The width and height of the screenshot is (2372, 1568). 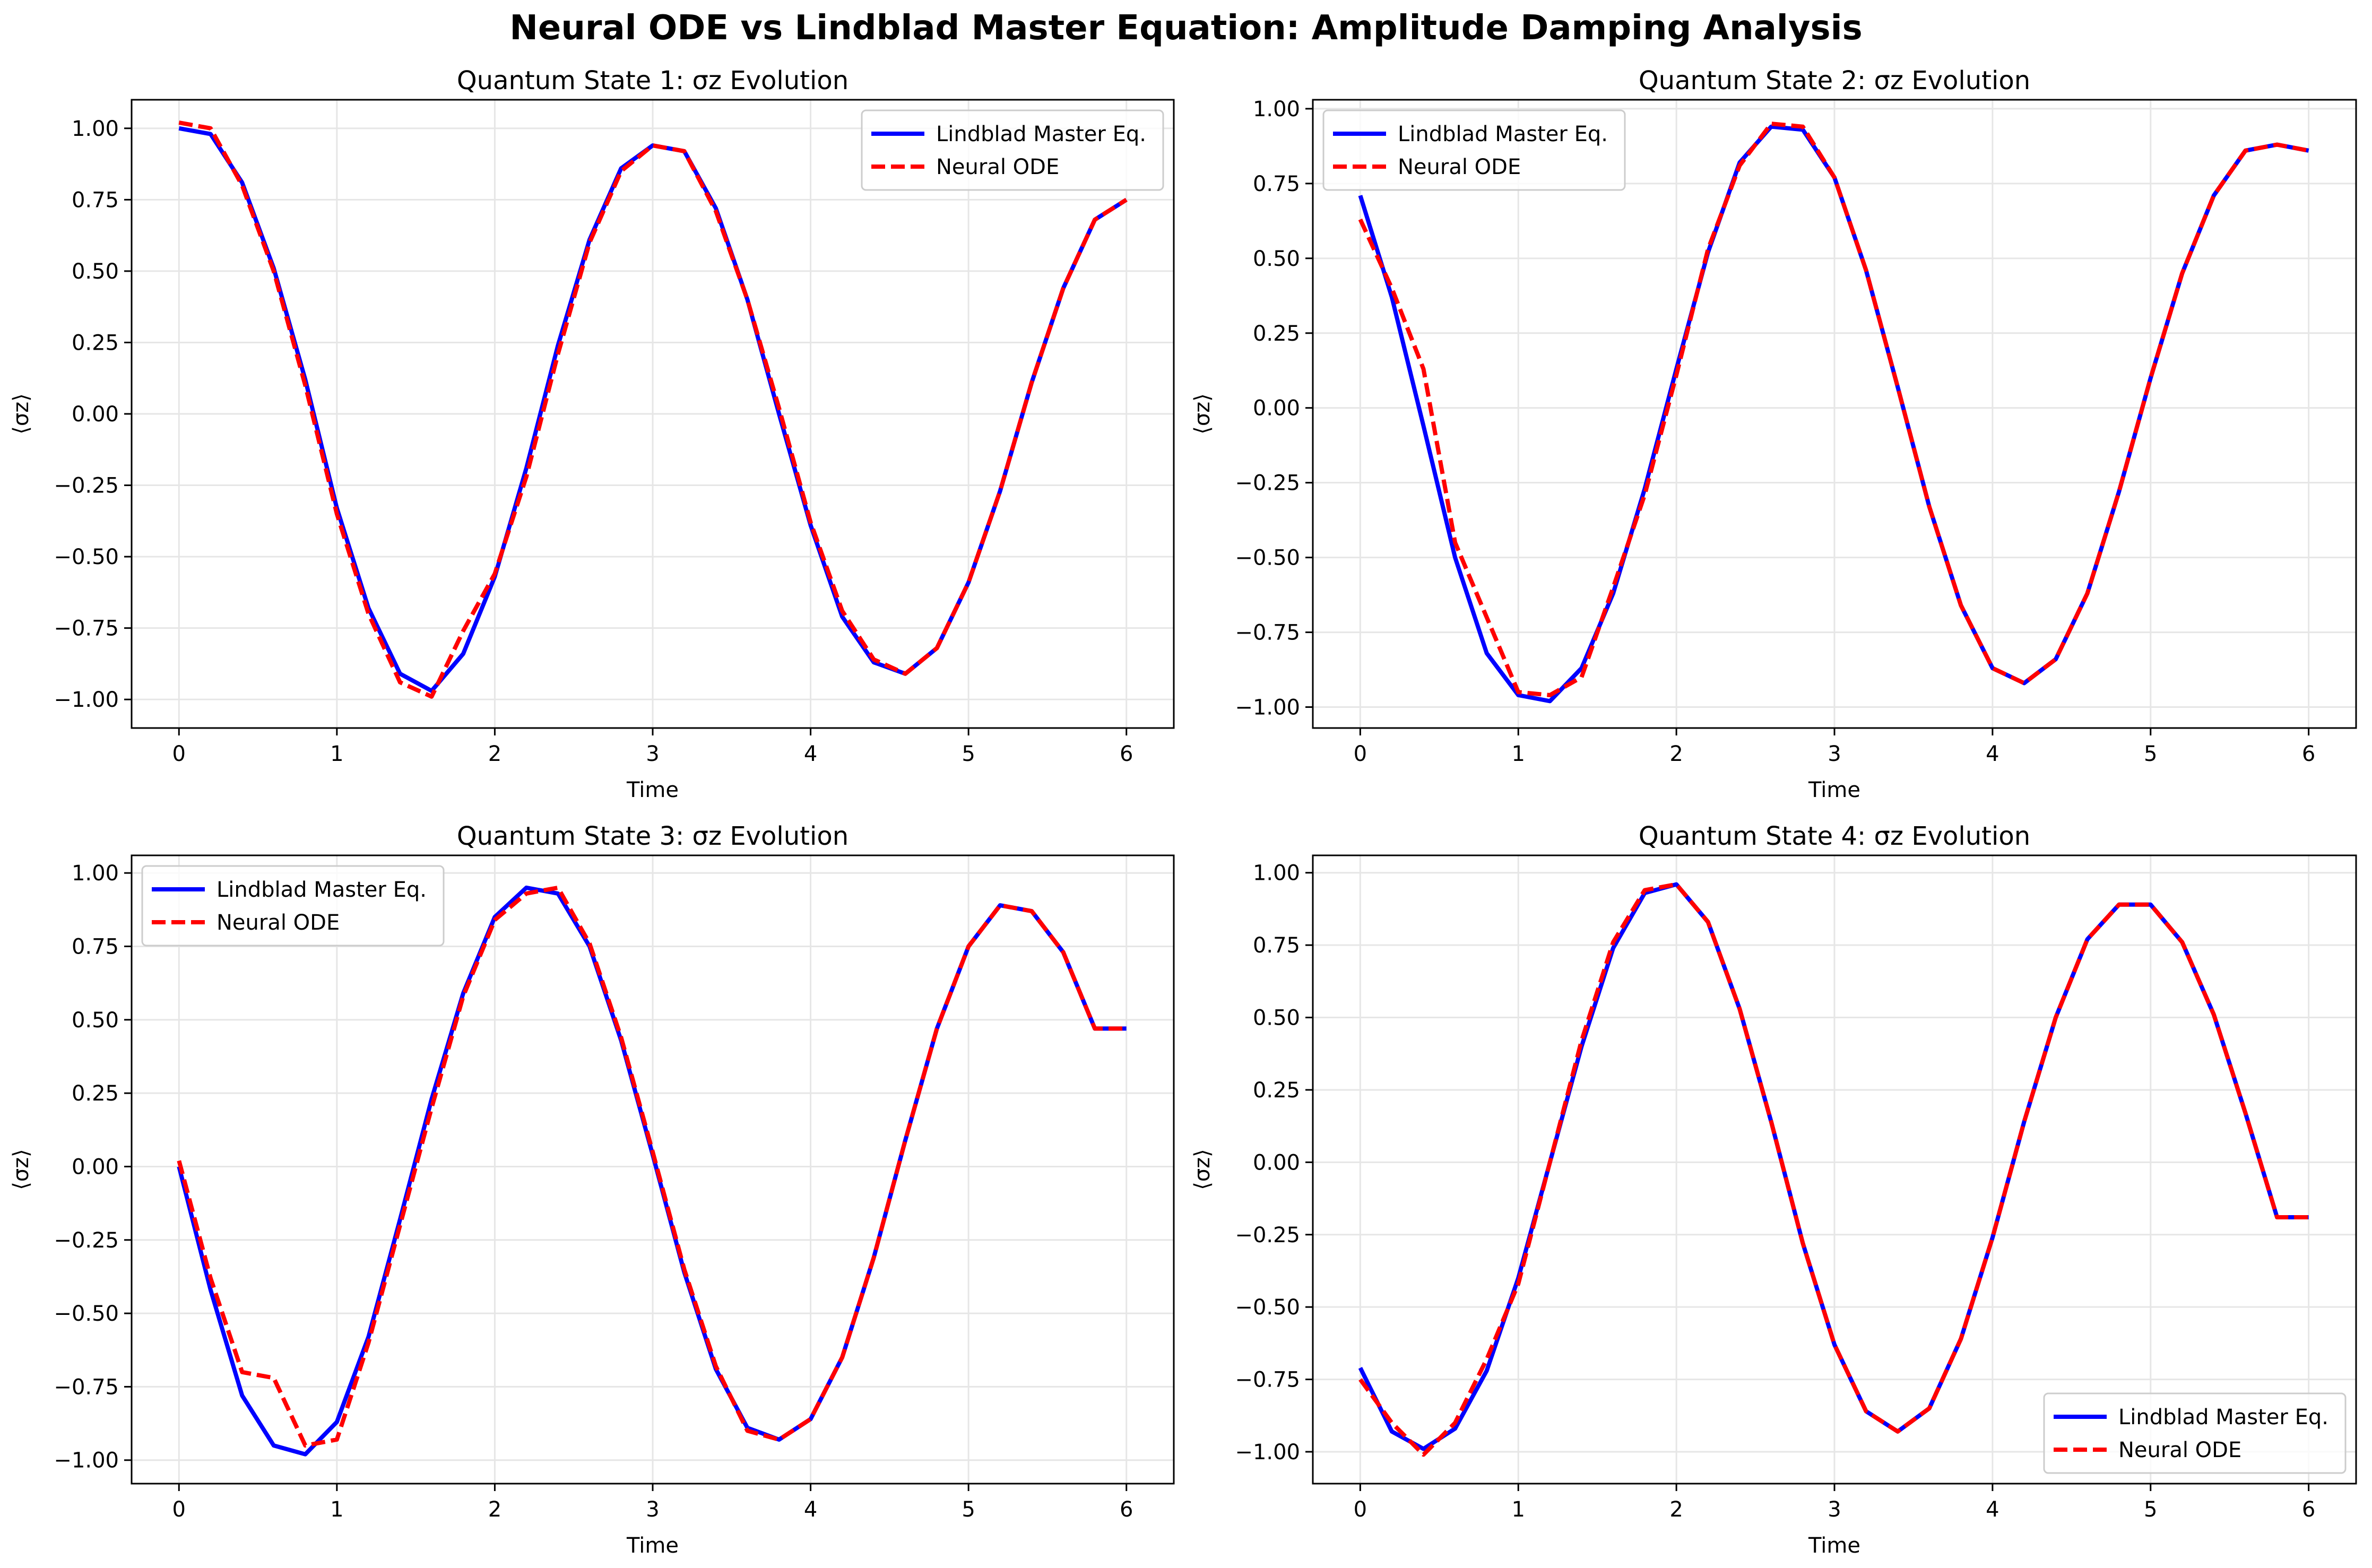 I want to click on subplot-title: Quantum State 2: σz Evolution, so click(x=1834, y=81).